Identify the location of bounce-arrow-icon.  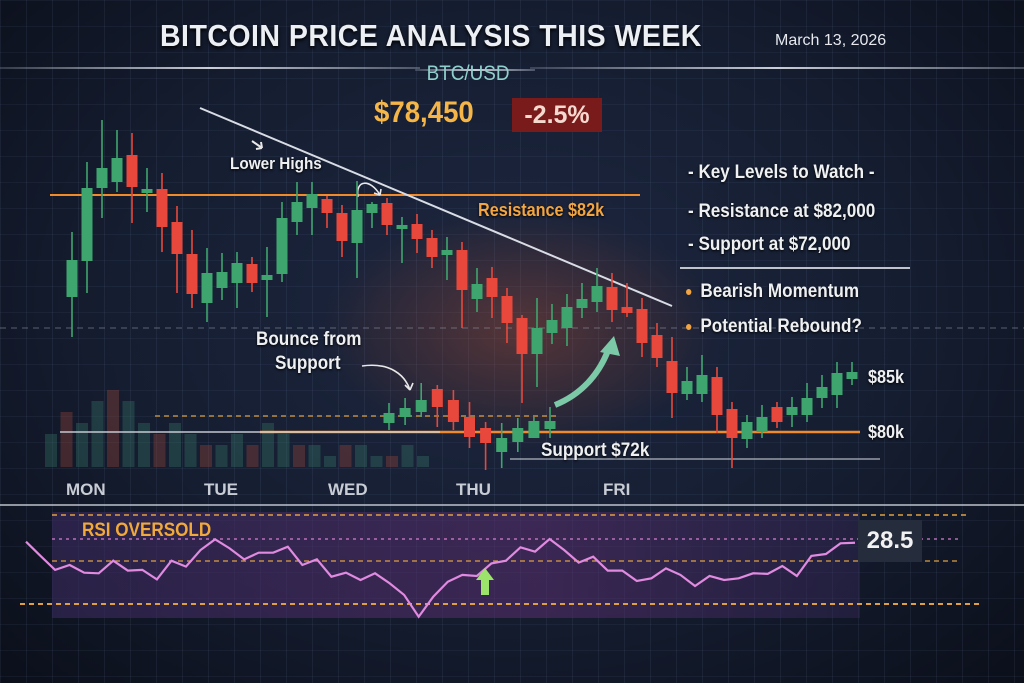
(387, 377).